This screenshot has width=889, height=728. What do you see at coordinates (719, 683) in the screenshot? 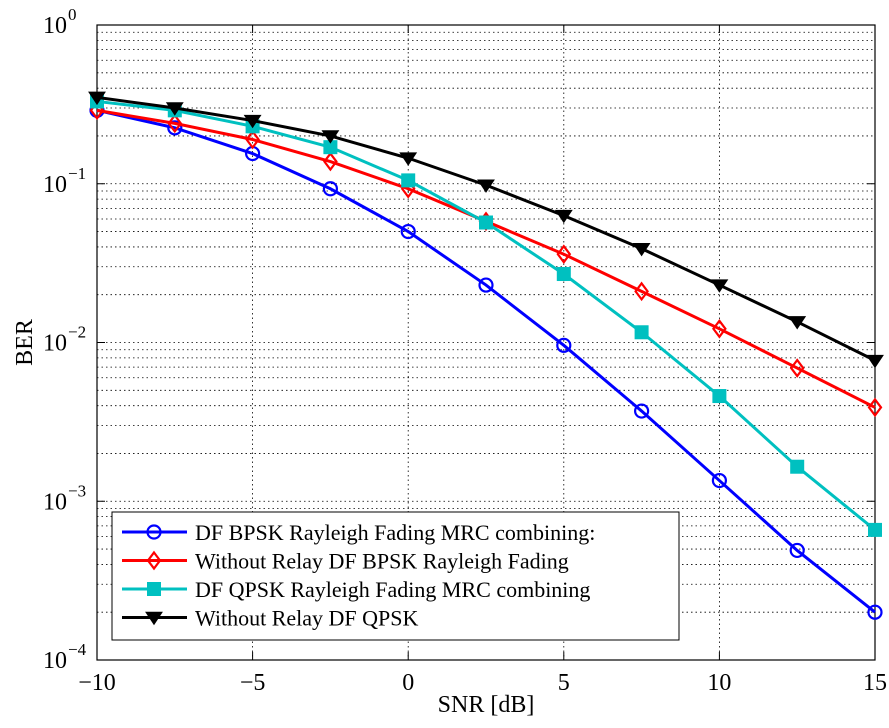
I see `x-tick-label: 10` at bounding box center [719, 683].